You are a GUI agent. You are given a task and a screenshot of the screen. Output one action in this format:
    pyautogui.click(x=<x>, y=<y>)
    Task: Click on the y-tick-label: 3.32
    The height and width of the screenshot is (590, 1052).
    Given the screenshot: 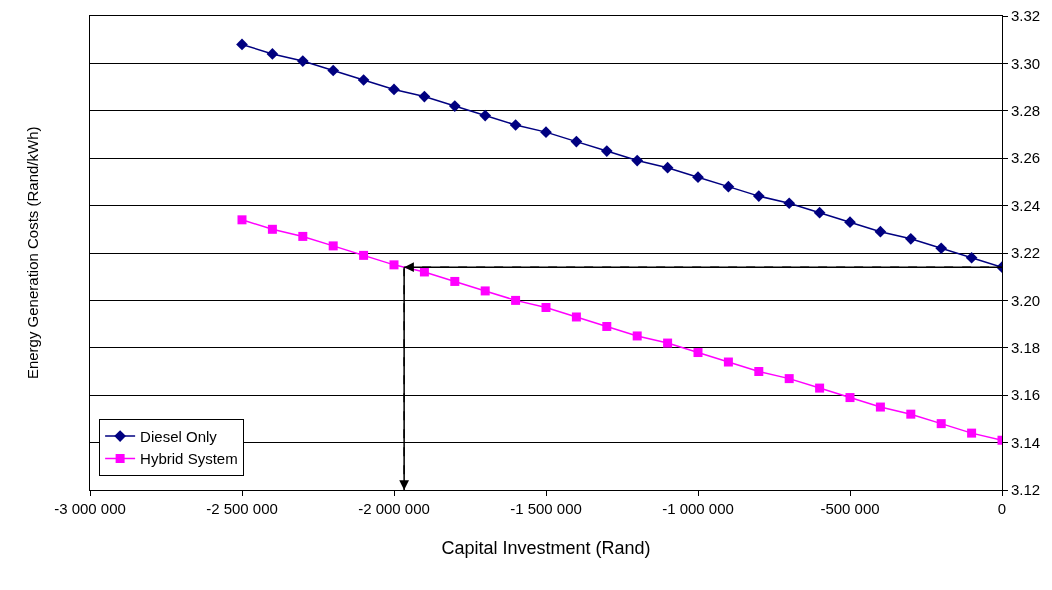 What is the action you would take?
    pyautogui.click(x=1026, y=16)
    